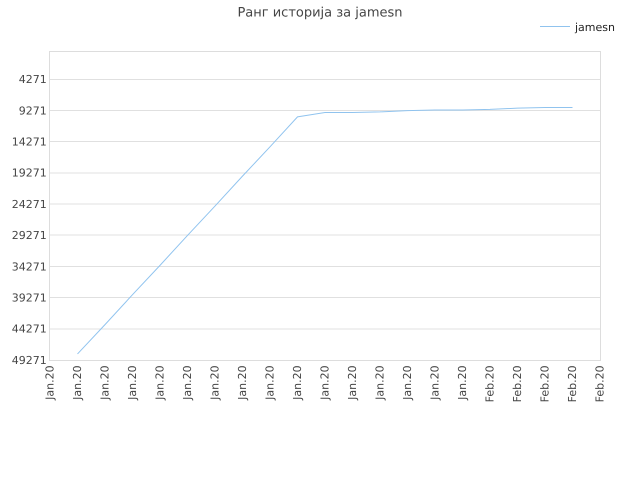 The height and width of the screenshot is (480, 640). What do you see at coordinates (29, 204) in the screenshot?
I see `y-tick-label: 24271` at bounding box center [29, 204].